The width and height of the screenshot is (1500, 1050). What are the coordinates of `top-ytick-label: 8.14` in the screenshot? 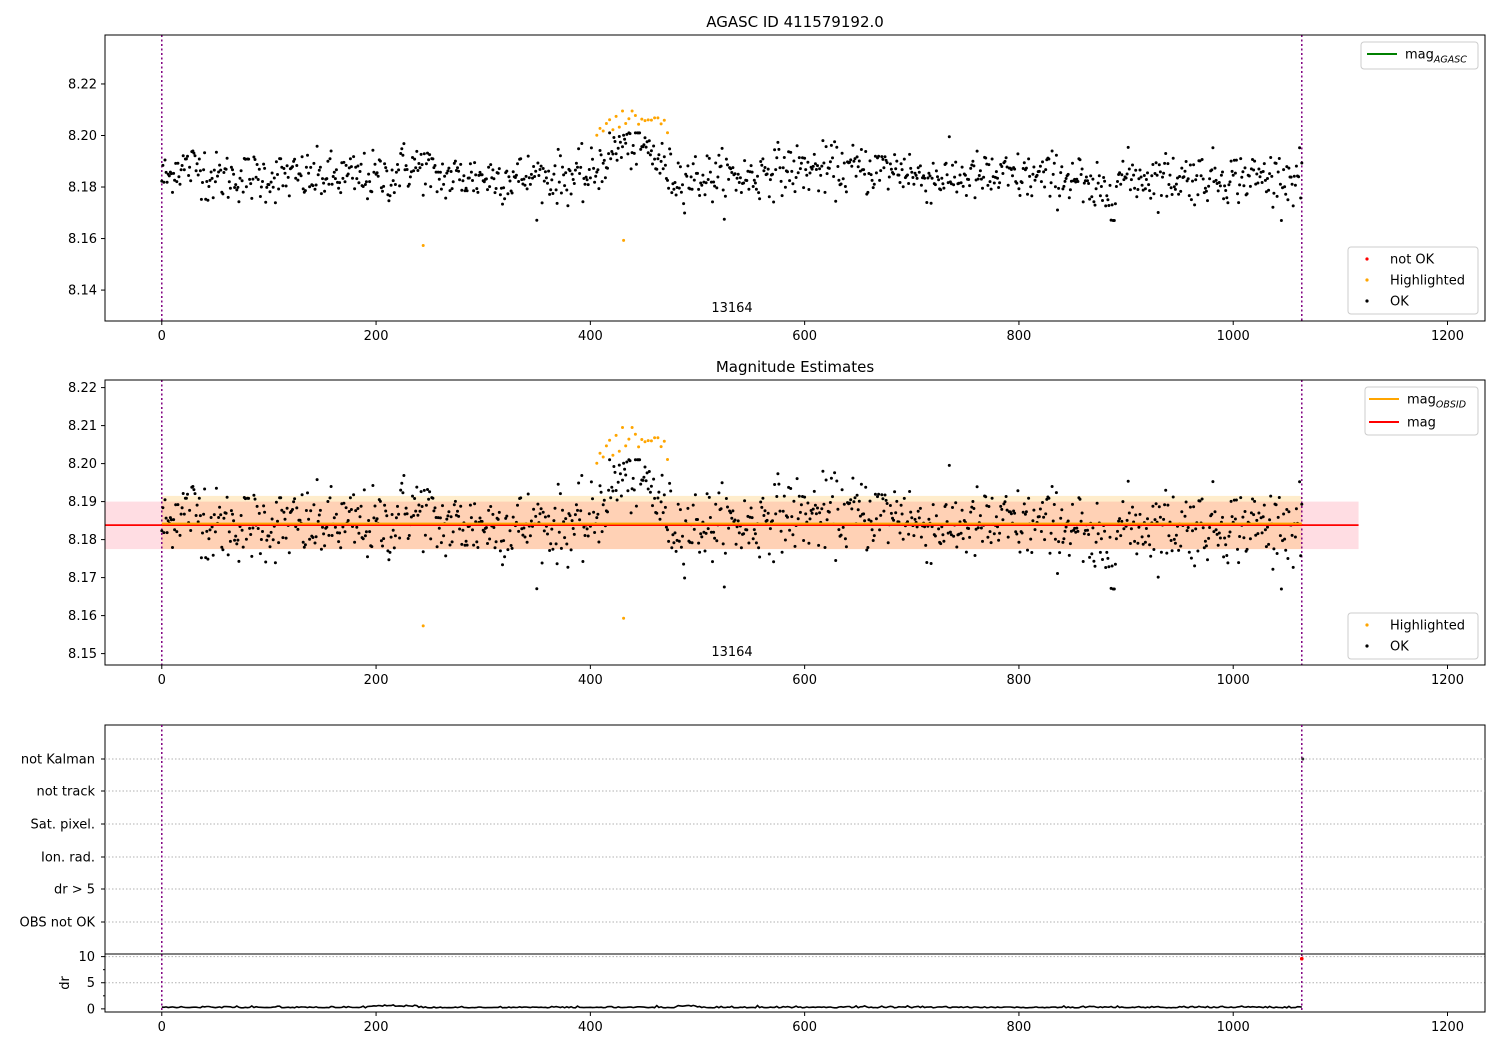 It's located at (82, 291).